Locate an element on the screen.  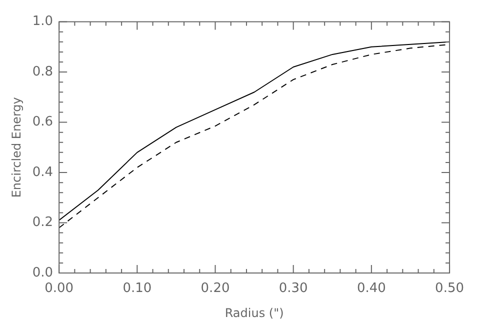
x-tick-label: 0.20 is located at coordinates (215, 288).